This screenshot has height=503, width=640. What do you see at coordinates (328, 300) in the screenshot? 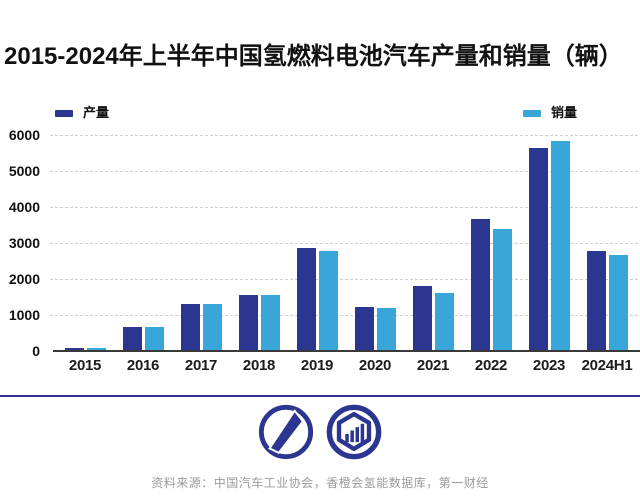
I see `bar-sales-2019` at bounding box center [328, 300].